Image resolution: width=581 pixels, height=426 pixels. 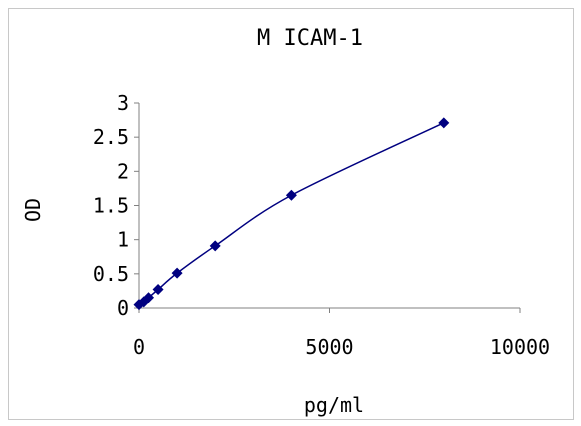 What do you see at coordinates (111, 274) in the screenshot?
I see `y-tick-label: 0.5` at bounding box center [111, 274].